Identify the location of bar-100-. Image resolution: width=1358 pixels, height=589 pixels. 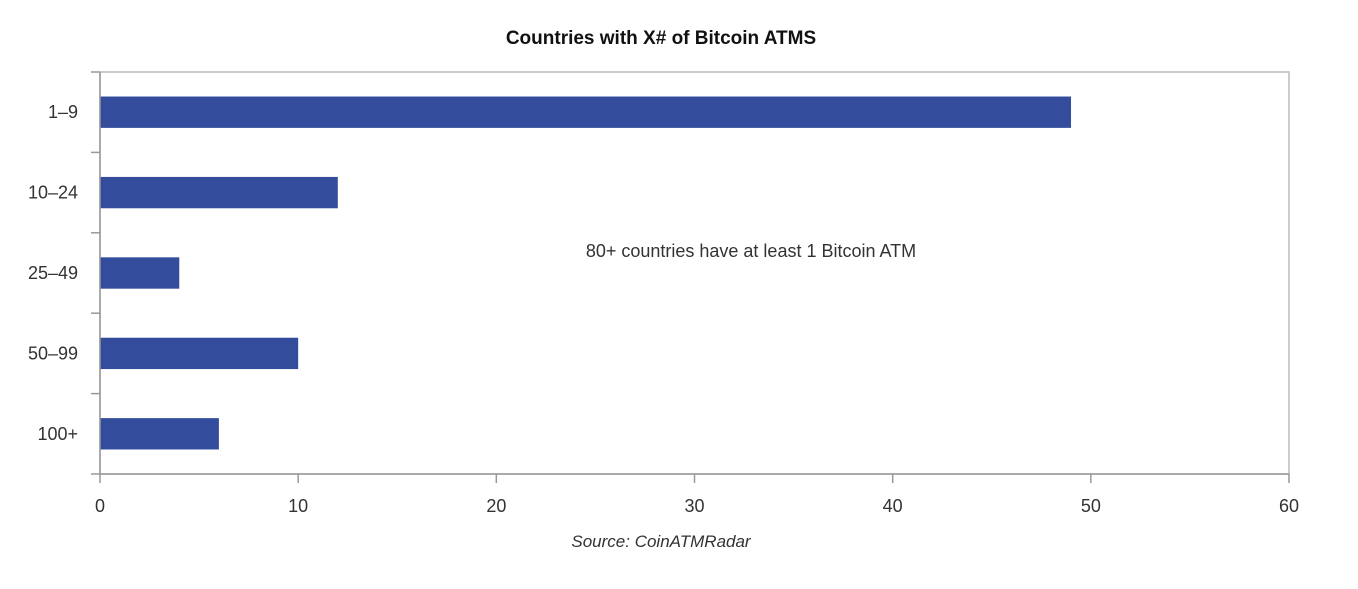
(159, 434).